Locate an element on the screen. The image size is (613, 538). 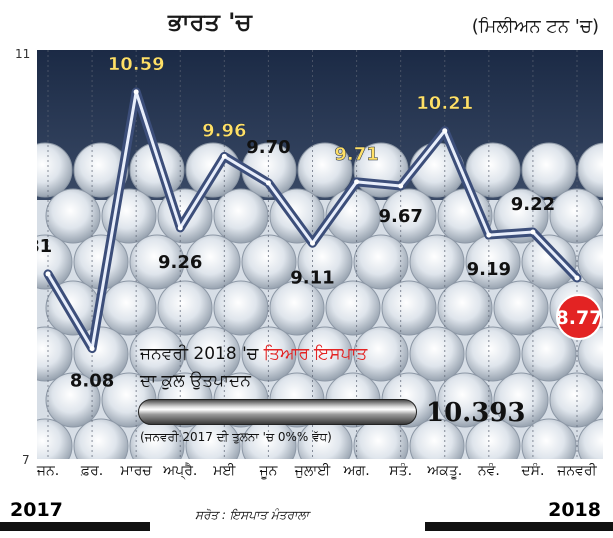
x-tick-label: ਜੂਨ is located at coordinates (268, 471).